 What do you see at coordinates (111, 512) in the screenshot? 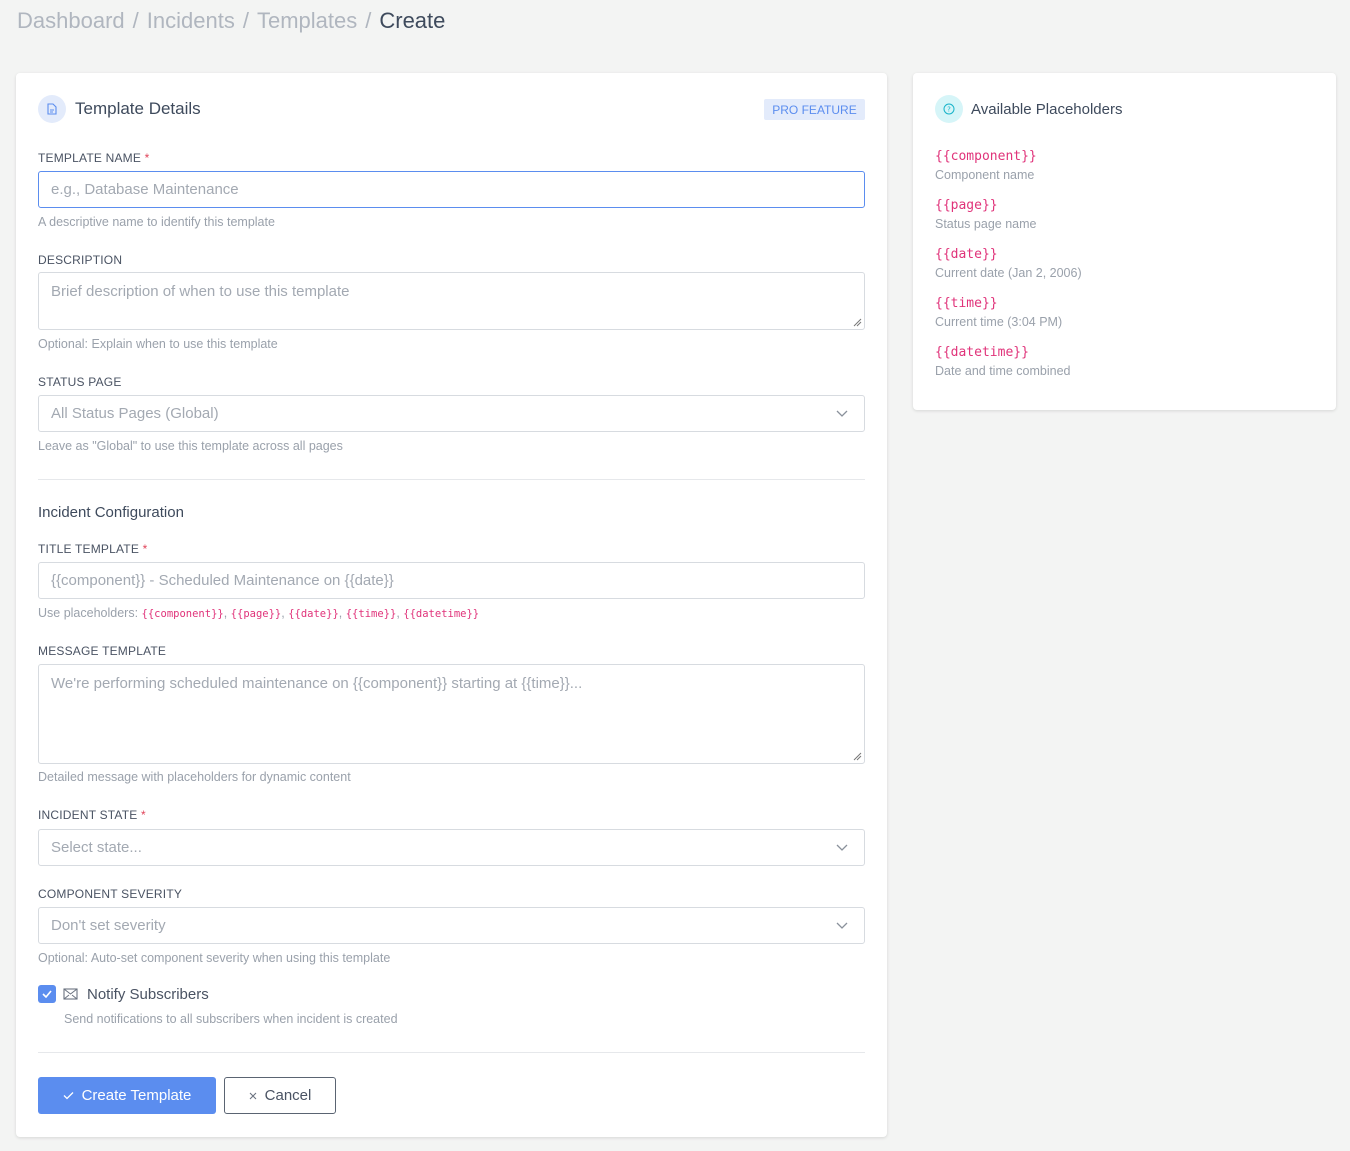
I see `incident-configuration-heading: Incident Configuration` at bounding box center [111, 512].